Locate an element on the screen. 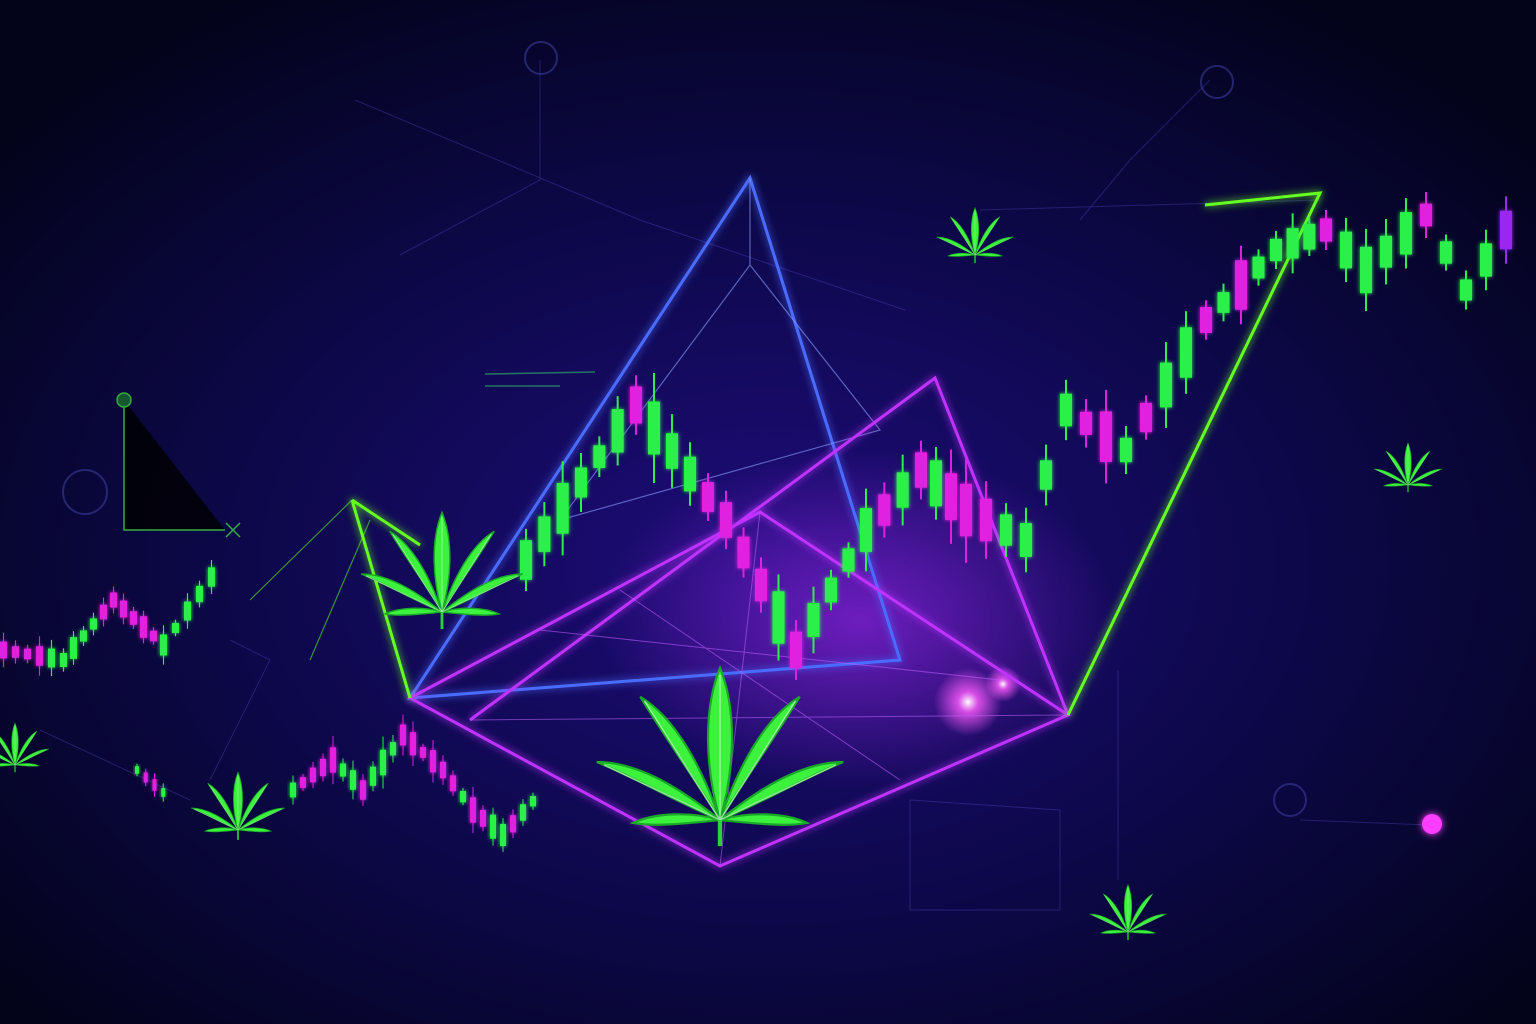  crosshair-icon is located at coordinates (178, 465).